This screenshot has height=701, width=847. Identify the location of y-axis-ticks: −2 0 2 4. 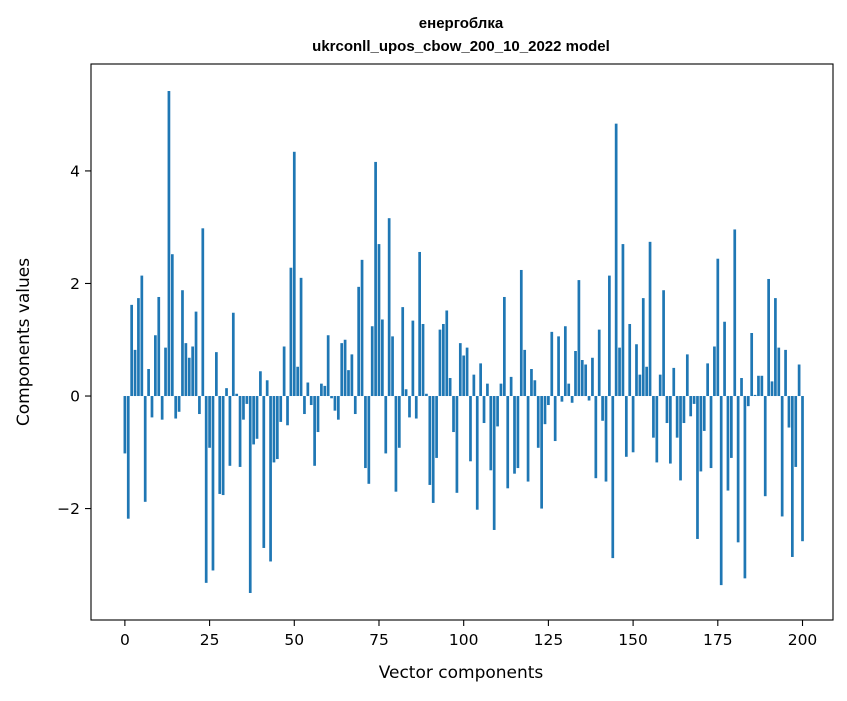
(74, 340).